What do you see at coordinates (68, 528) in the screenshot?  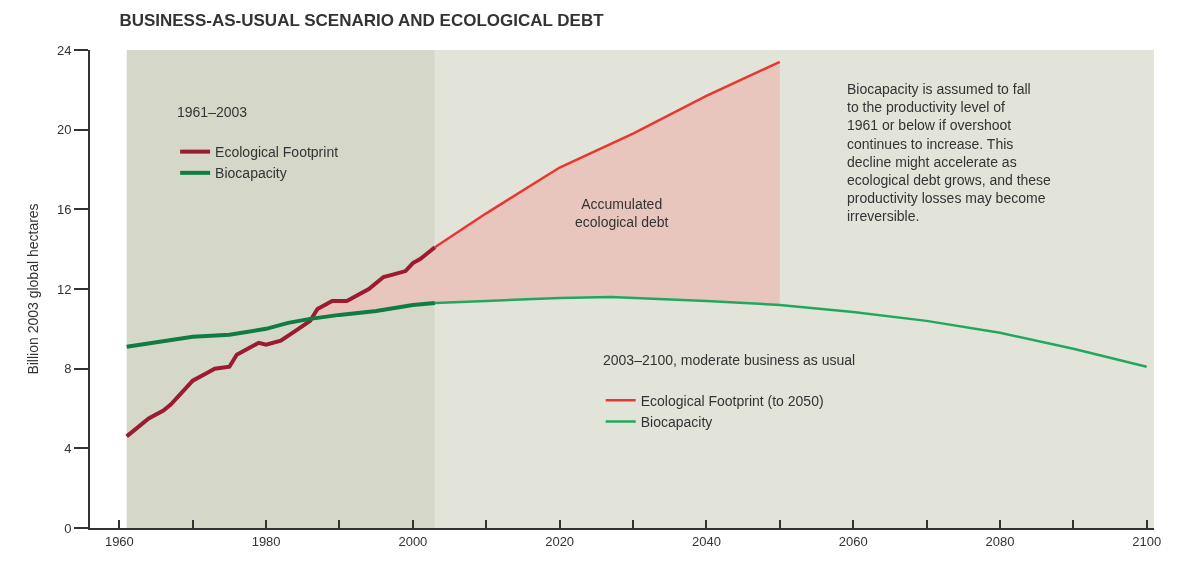 I see `y-tick-label: 0` at bounding box center [68, 528].